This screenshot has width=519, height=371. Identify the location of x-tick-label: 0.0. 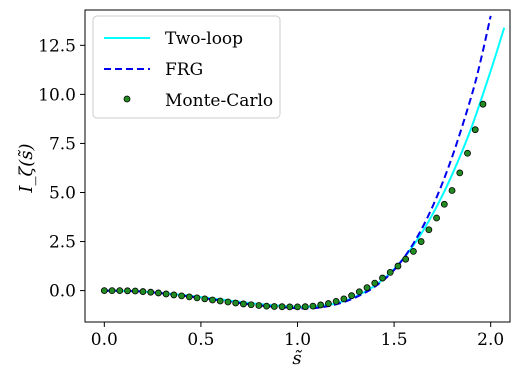
(104, 340).